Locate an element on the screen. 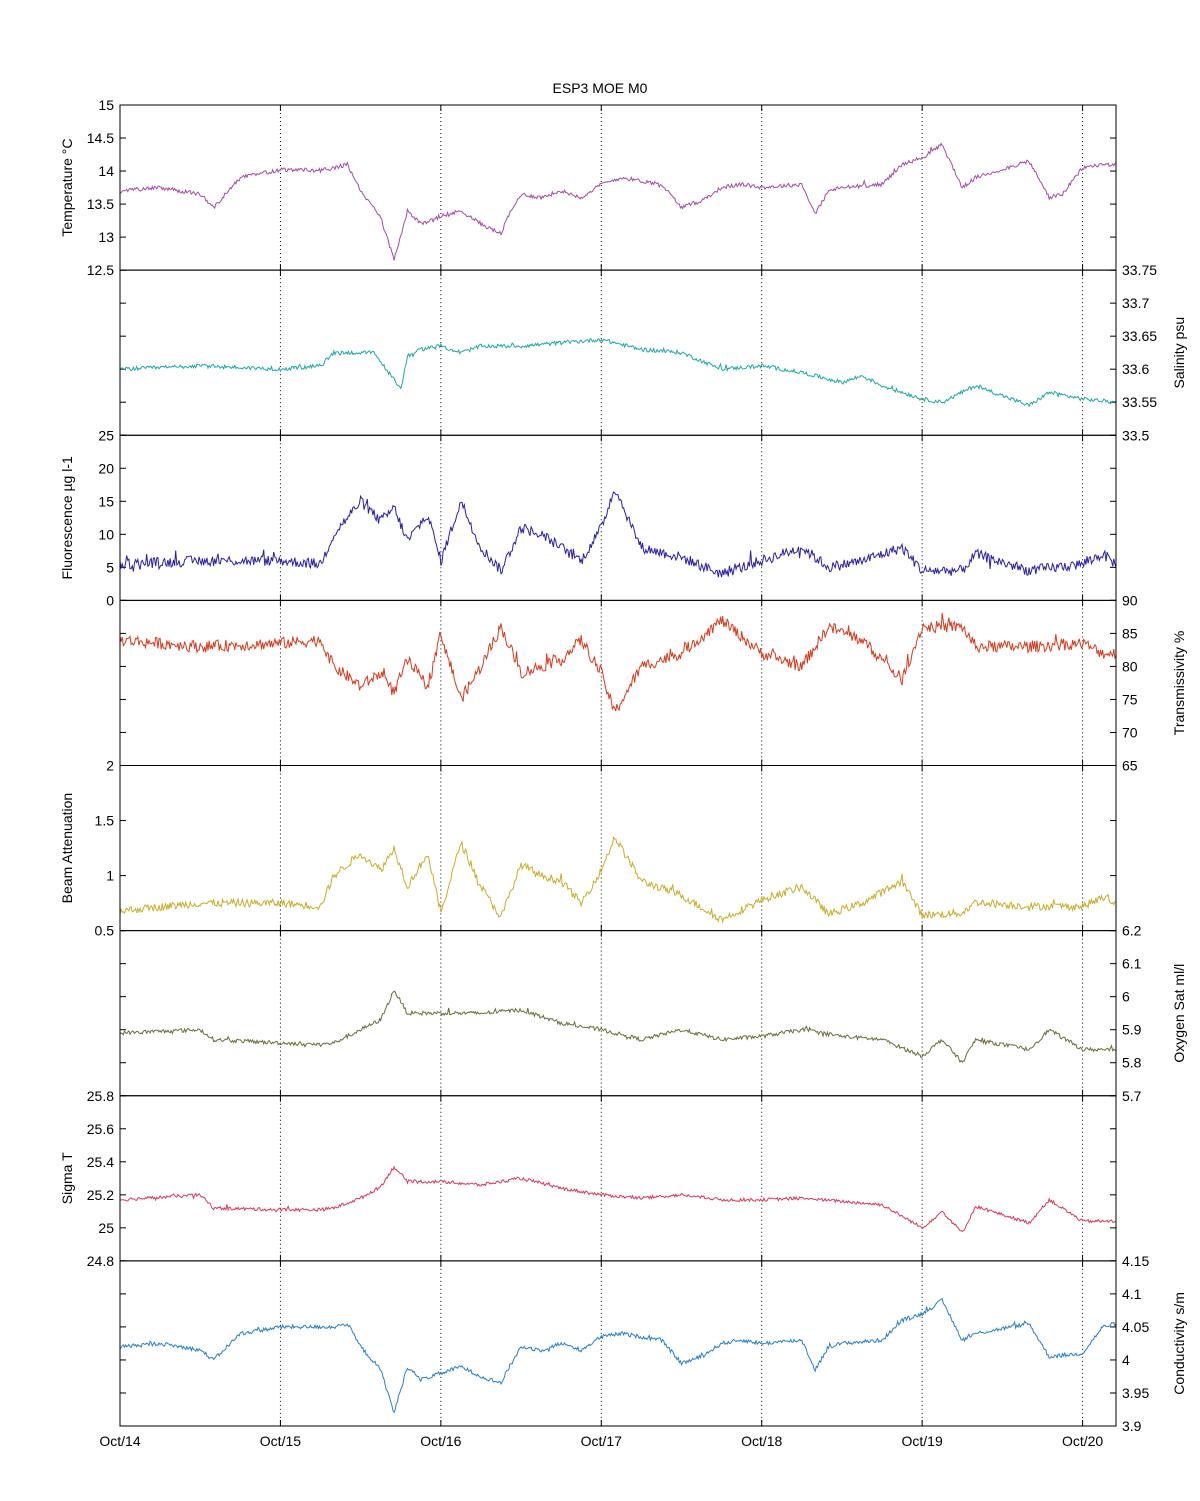 Image resolution: width=1200 pixels, height=1501 pixels. y-tick-label: 4 is located at coordinates (1126, 1360).